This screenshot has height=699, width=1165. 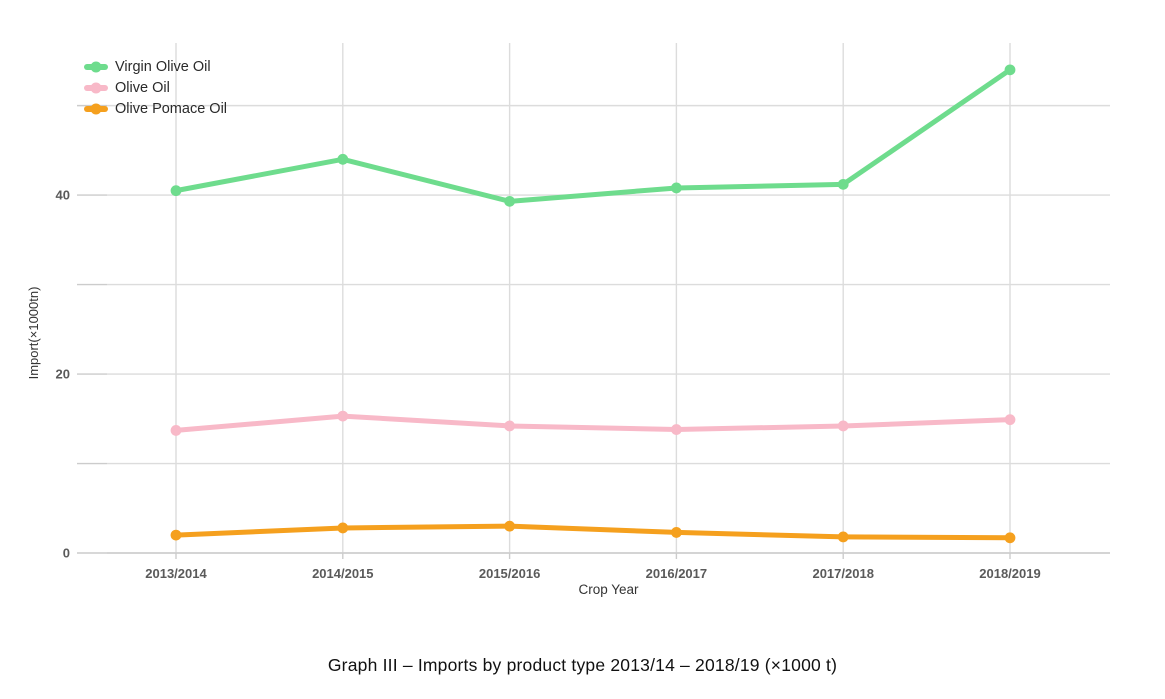 I want to click on x-tick-label: 2015/2016, so click(x=509, y=573).